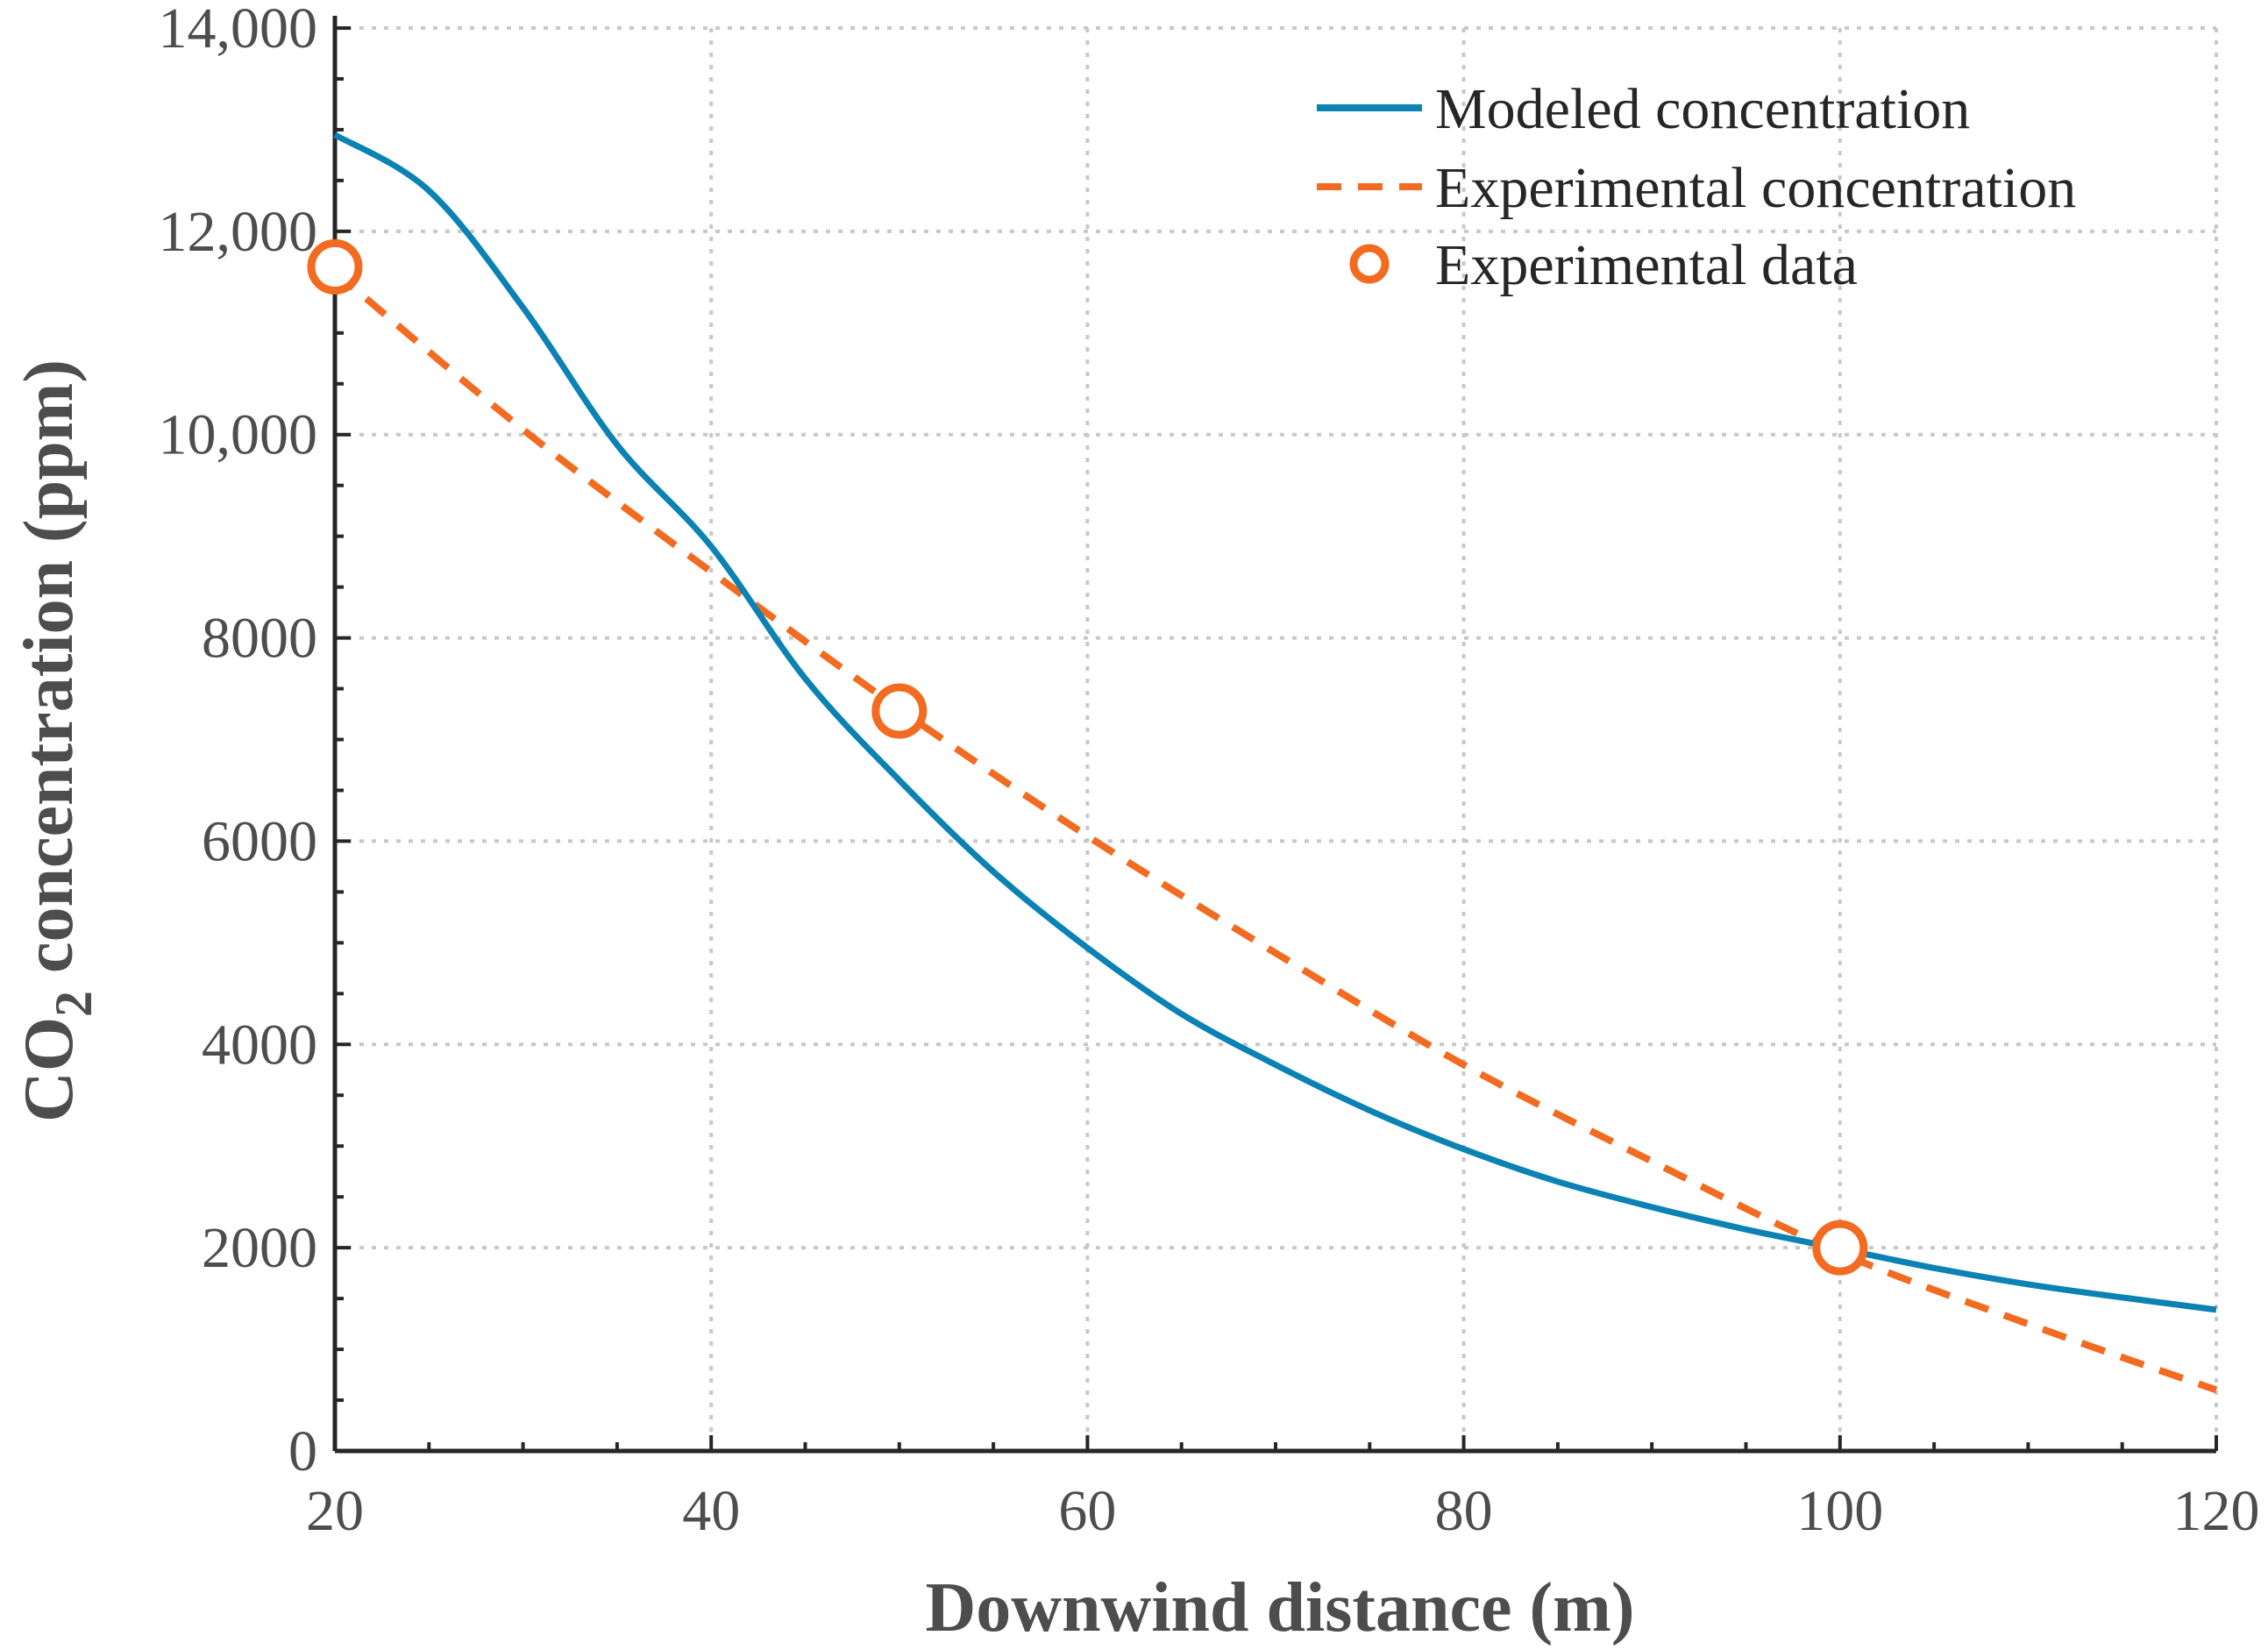  What do you see at coordinates (335, 1511) in the screenshot?
I see `x-tick-label-20: 20` at bounding box center [335, 1511].